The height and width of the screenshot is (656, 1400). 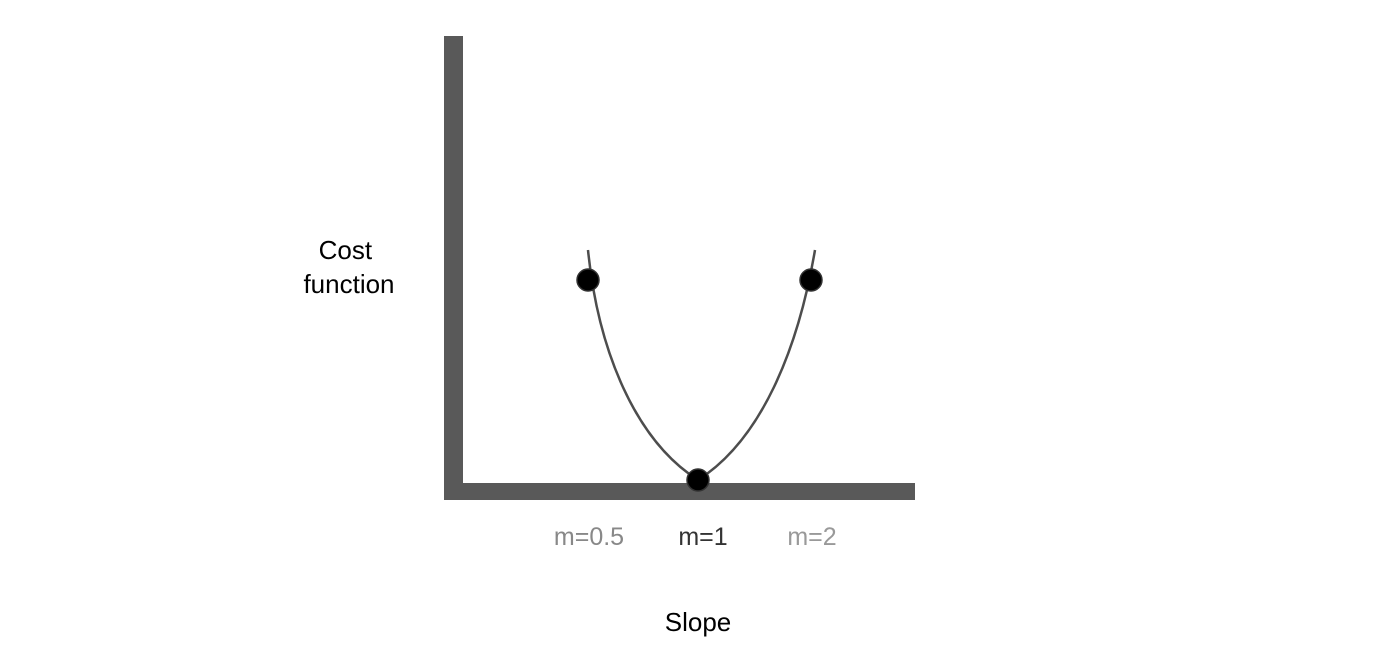 I want to click on x-axis-label: Slope, so click(x=698, y=622).